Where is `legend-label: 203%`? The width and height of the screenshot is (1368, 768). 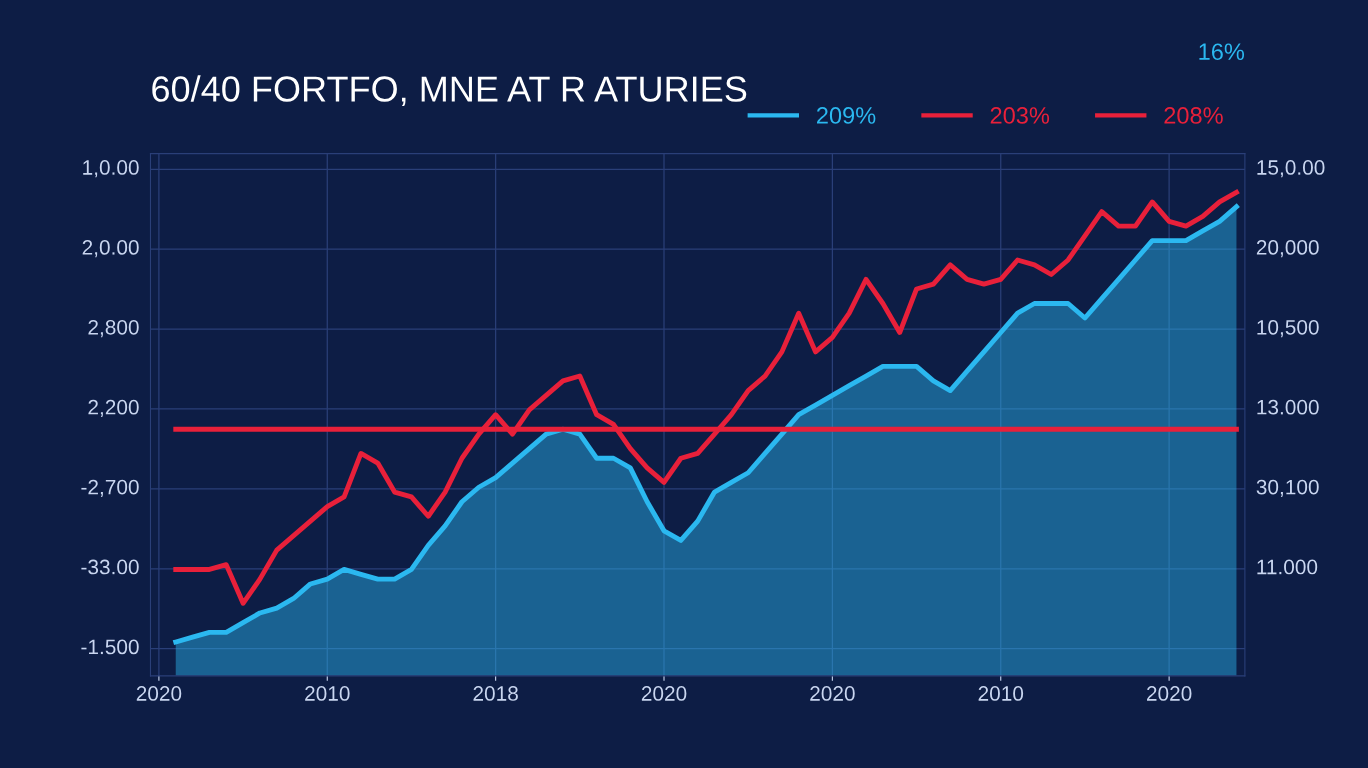 legend-label: 203% is located at coordinates (1020, 115).